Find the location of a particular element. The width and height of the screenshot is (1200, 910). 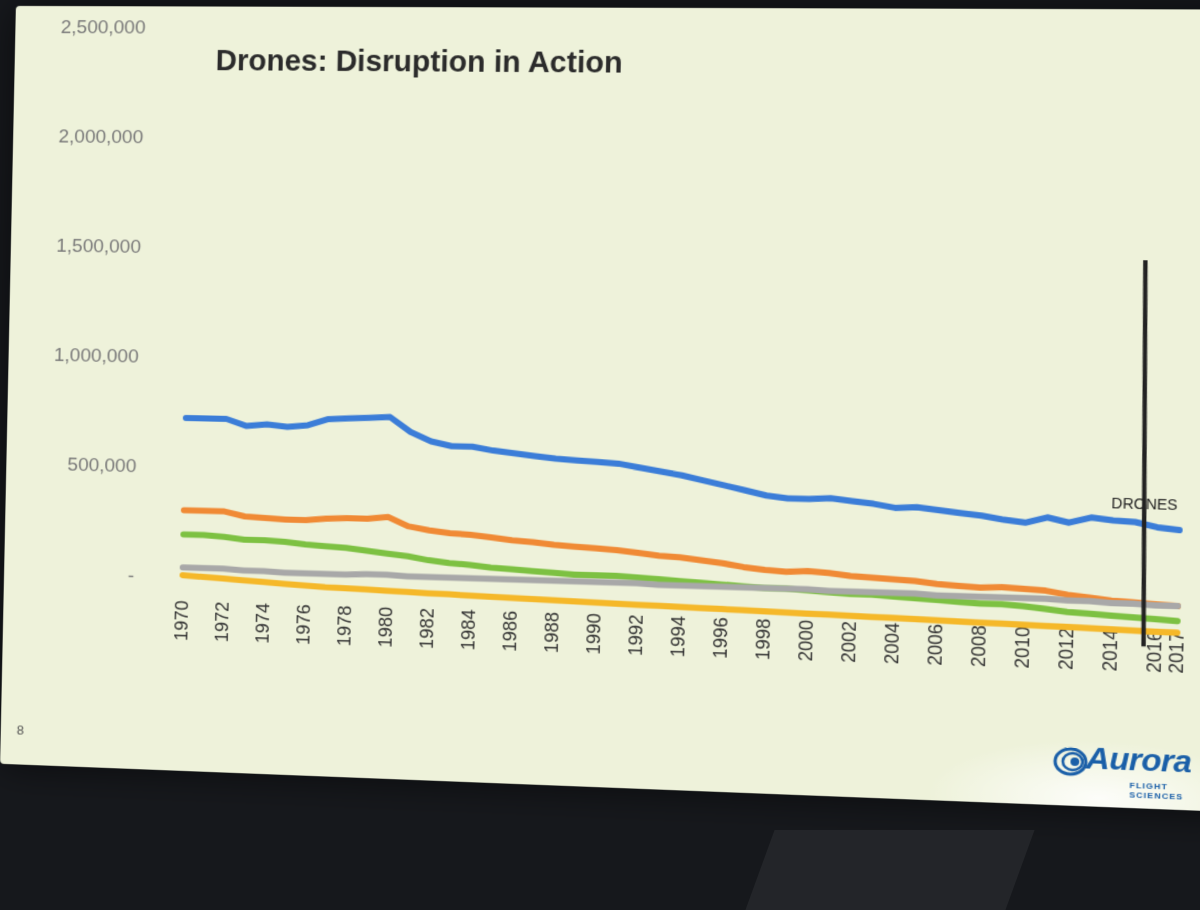

y-tick-label: 2,500,000 is located at coordinates (103, 27).